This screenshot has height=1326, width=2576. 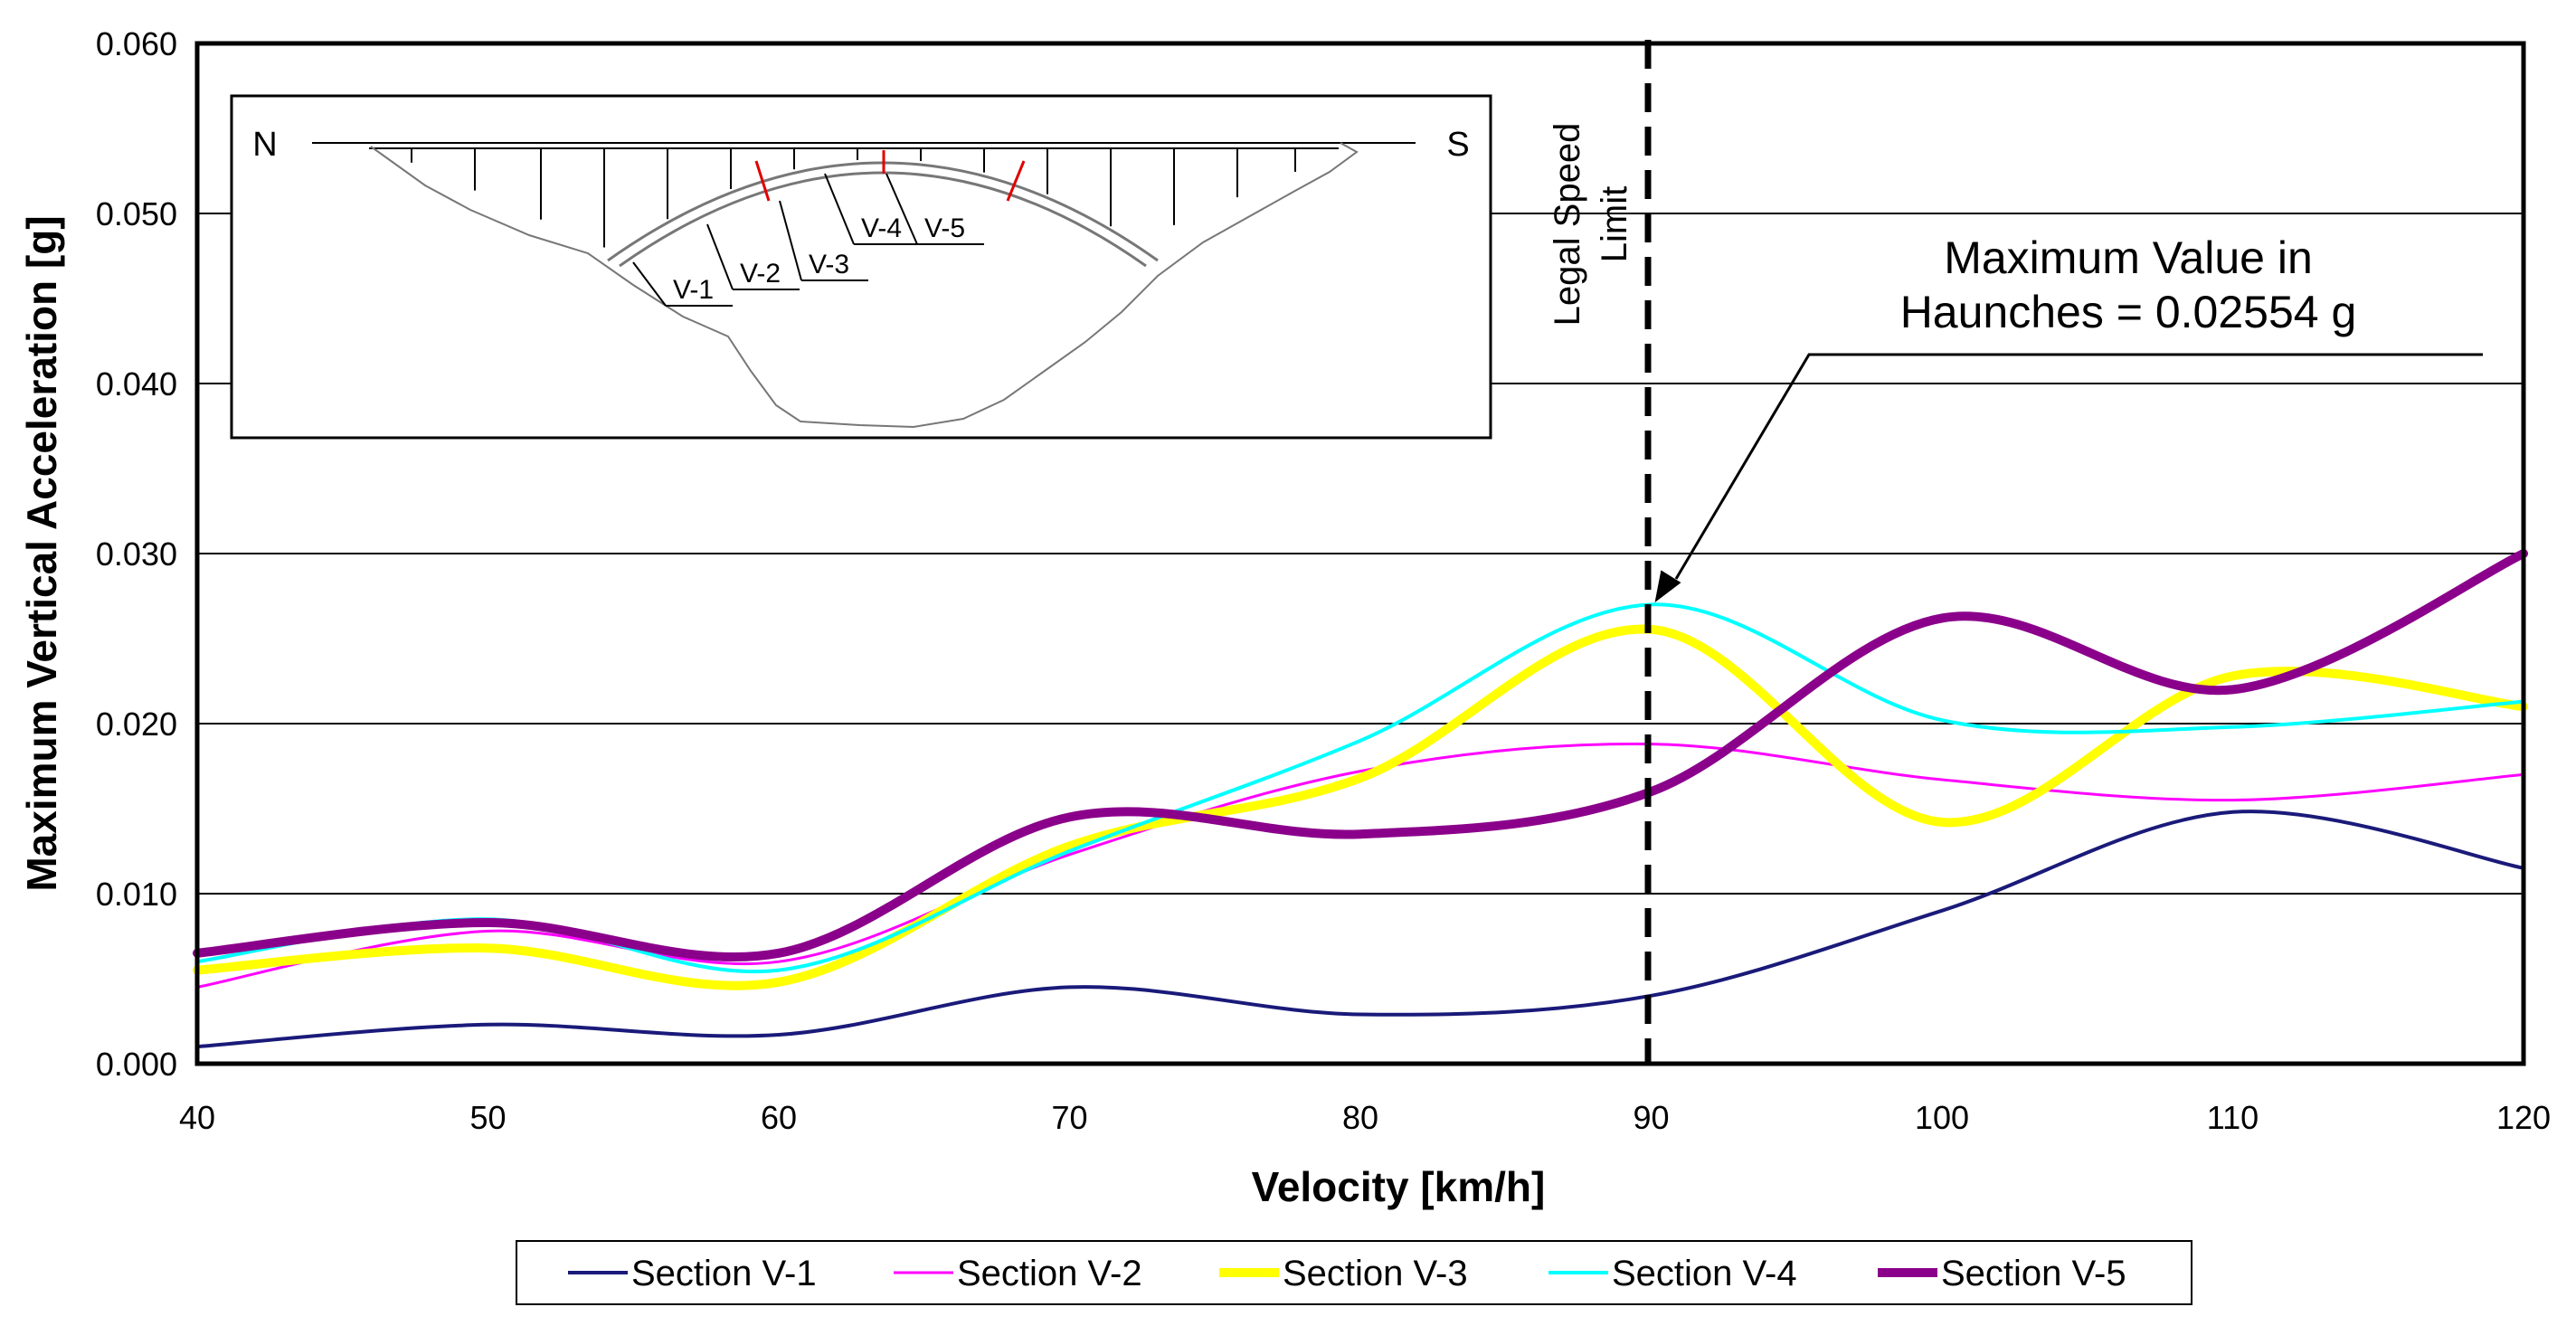 I want to click on legend-label: Section V-2, so click(x=1050, y=1273).